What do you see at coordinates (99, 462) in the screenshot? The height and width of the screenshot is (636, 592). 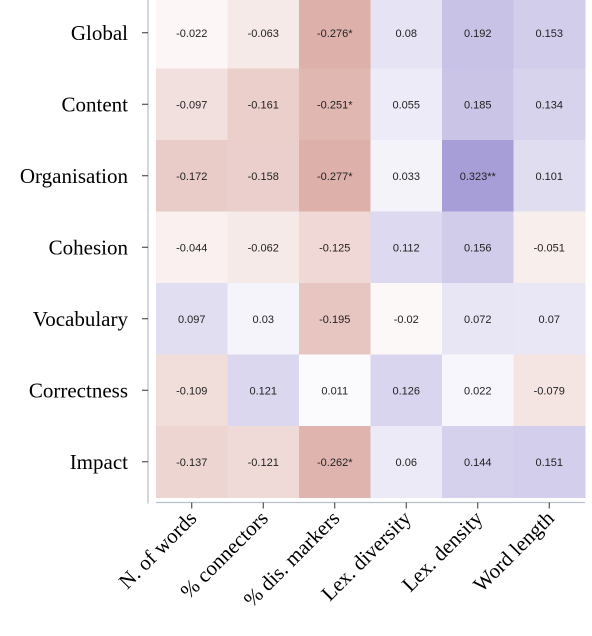 I see `row-label-impact: Impact` at bounding box center [99, 462].